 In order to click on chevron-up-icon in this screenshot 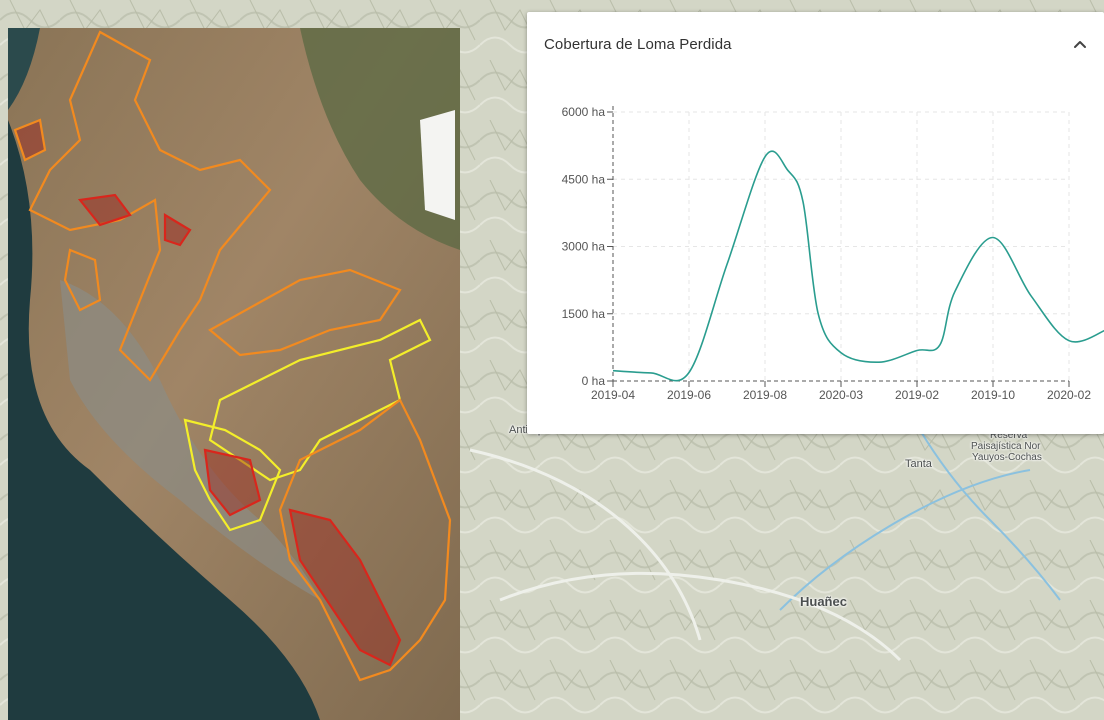, I will do `click(1080, 44)`.